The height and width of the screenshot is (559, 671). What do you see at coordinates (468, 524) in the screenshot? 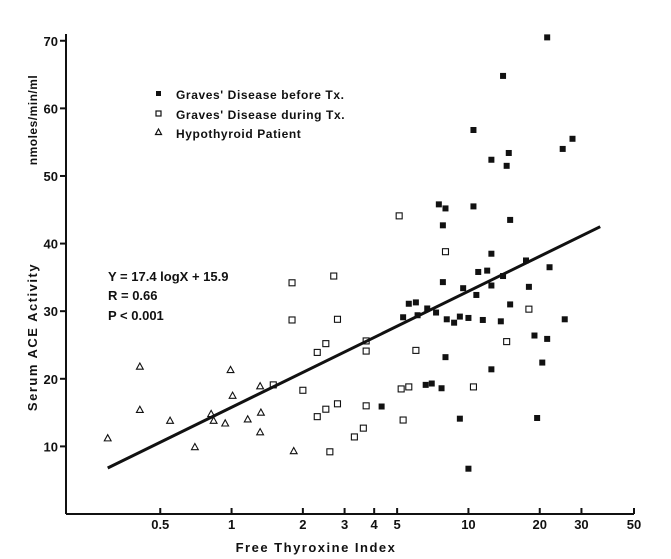
I see `x-tick-label: 10` at bounding box center [468, 524].